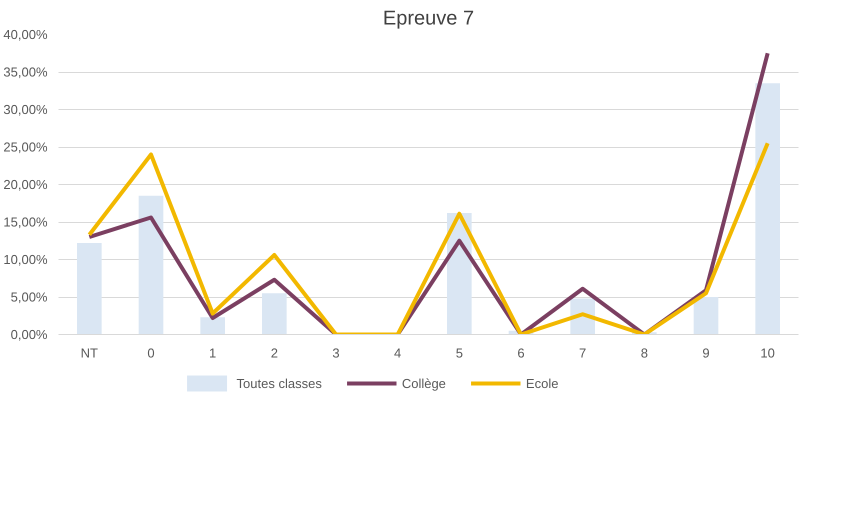 The width and height of the screenshot is (859, 508). What do you see at coordinates (89, 353) in the screenshot?
I see `x-tick-label: NT` at bounding box center [89, 353].